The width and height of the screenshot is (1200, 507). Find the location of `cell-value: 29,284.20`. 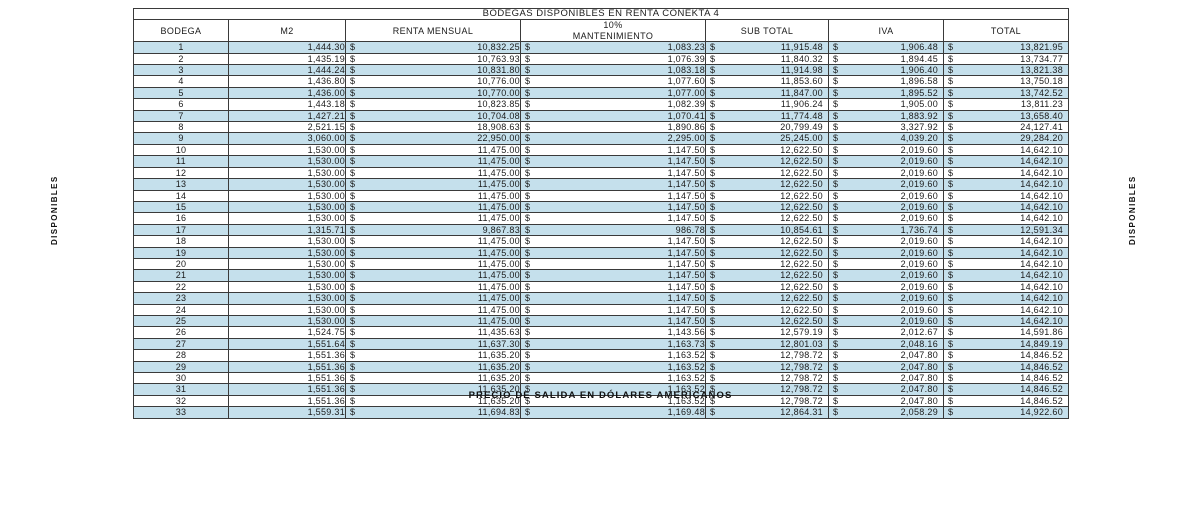

cell-value: 29,284.20 is located at coordinates (1042, 138).